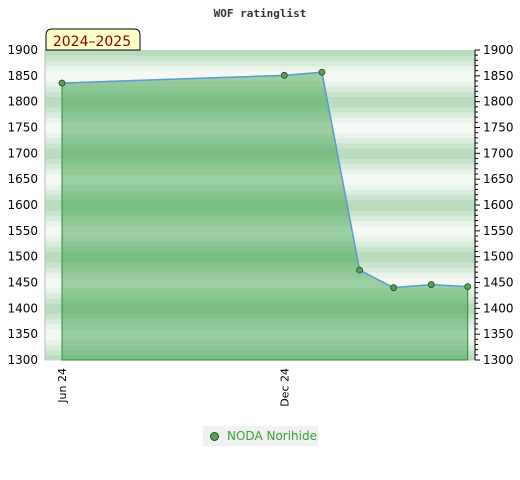 The width and height of the screenshot is (520, 480). Describe the element at coordinates (498, 334) in the screenshot. I see `y-tick-label-right: 1350` at that location.